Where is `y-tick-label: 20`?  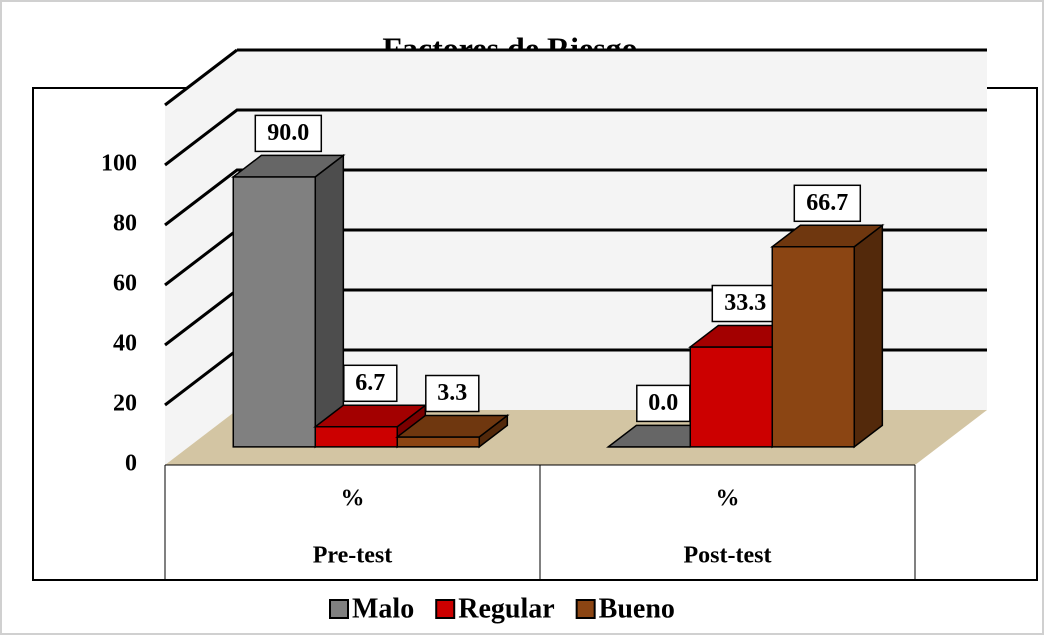 y-tick-label: 20 is located at coordinates (125, 404).